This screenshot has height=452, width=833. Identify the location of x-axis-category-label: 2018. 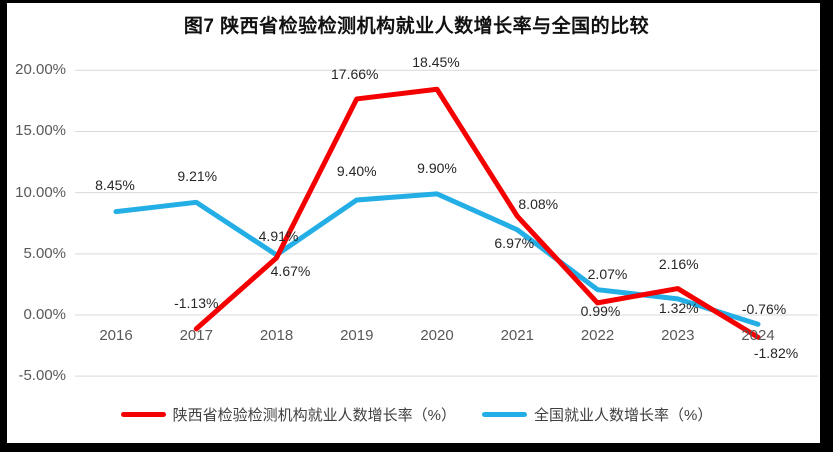
(276, 335).